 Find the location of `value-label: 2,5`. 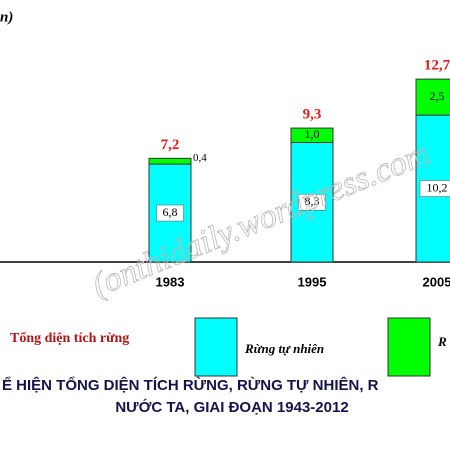

value-label: 2,5 is located at coordinates (437, 96).